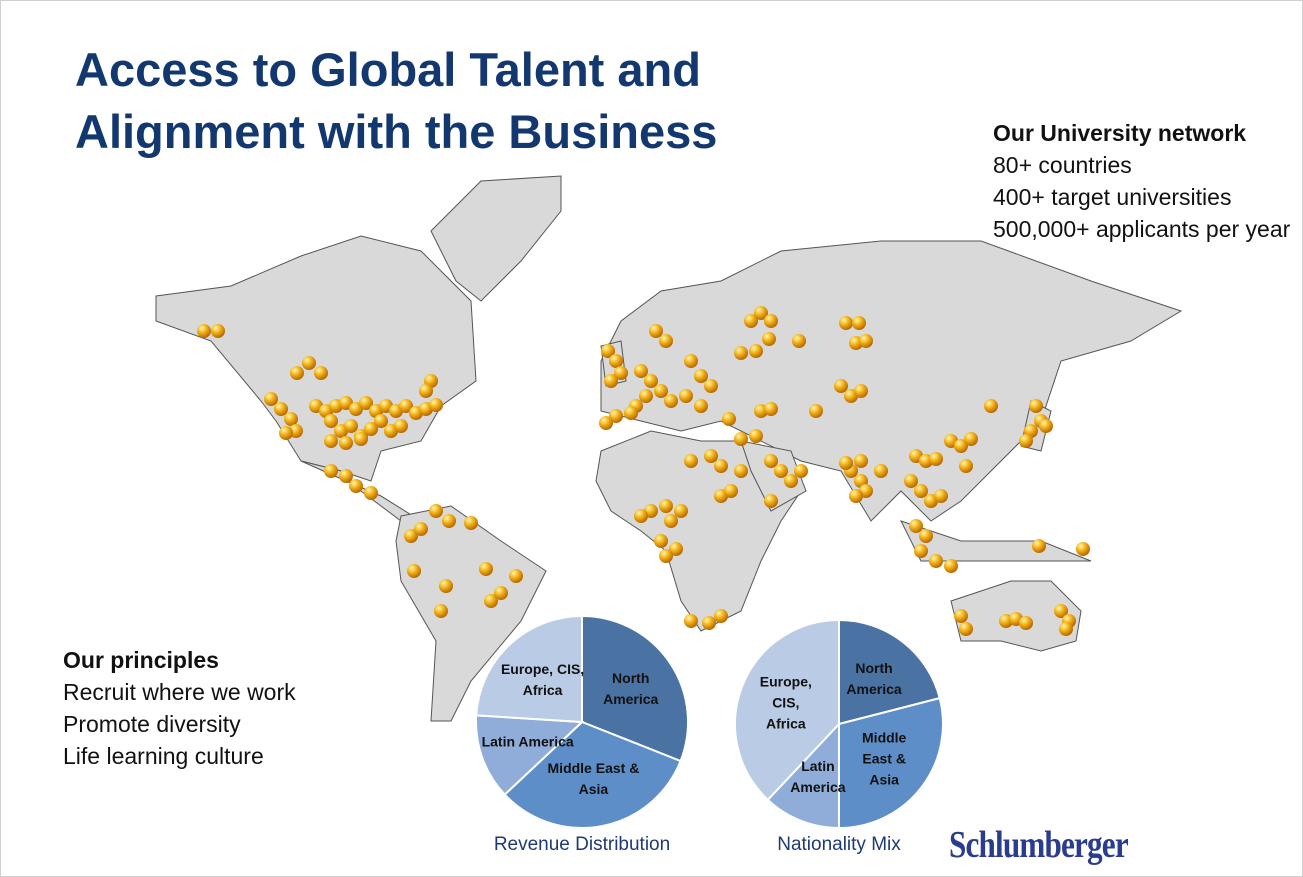 This screenshot has height=877, width=1303. I want to click on principle-item: Promote diversity, so click(152, 724).